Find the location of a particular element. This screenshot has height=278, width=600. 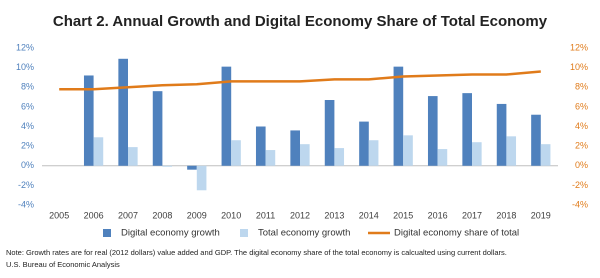

x-tick-label: 2009 is located at coordinates (197, 215).